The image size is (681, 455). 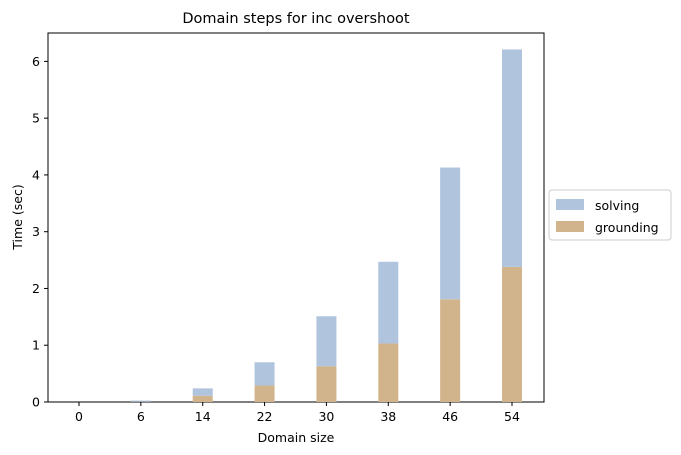 What do you see at coordinates (265, 416) in the screenshot?
I see `x-tick-label: 22` at bounding box center [265, 416].